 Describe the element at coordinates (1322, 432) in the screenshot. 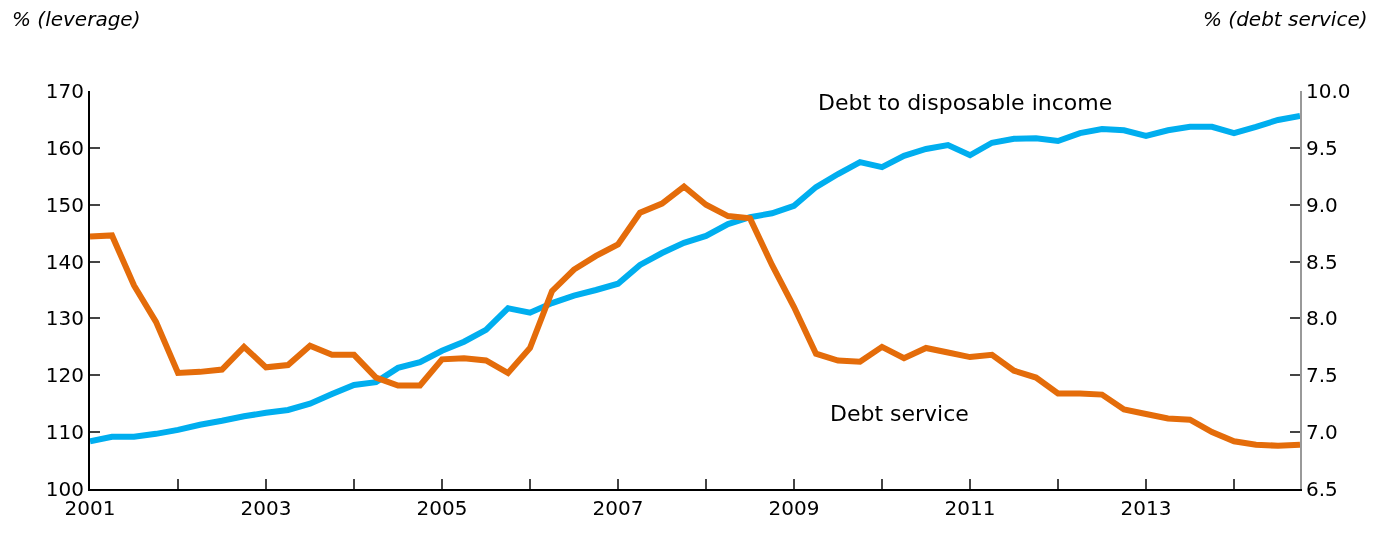

I see `y2-tick-label: 7.0` at that location.